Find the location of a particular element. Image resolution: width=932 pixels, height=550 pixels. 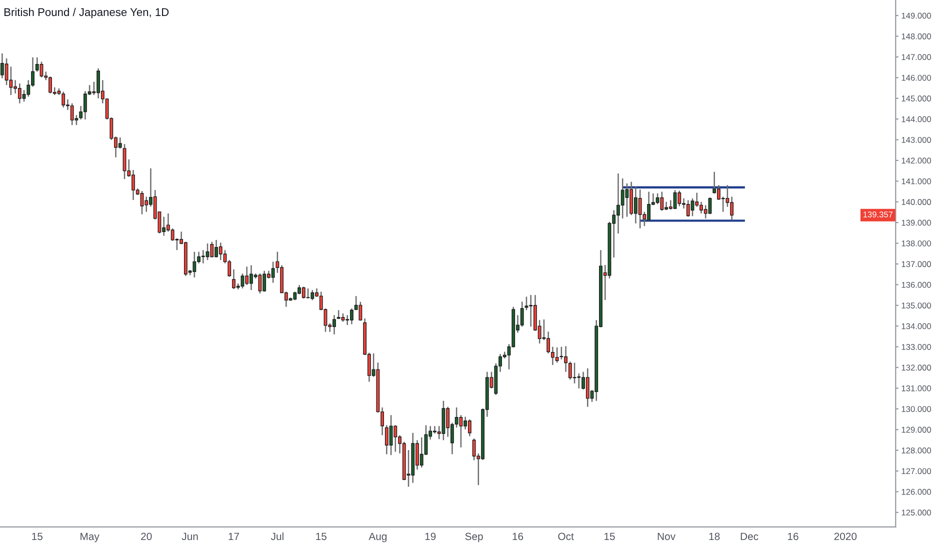

annotation: 139.357 is located at coordinates (878, 215).